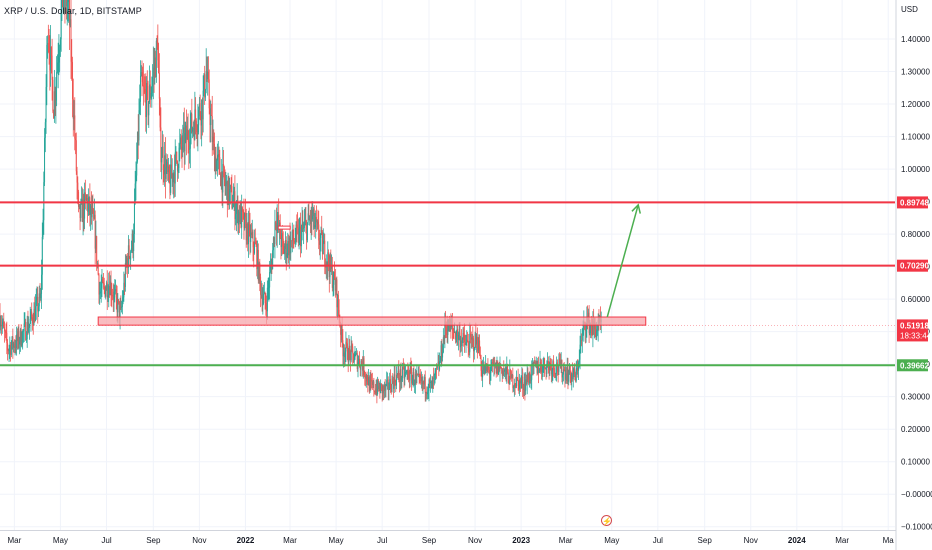 This screenshot has width=932, height=550. I want to click on resistance-zone, so click(372, 321).